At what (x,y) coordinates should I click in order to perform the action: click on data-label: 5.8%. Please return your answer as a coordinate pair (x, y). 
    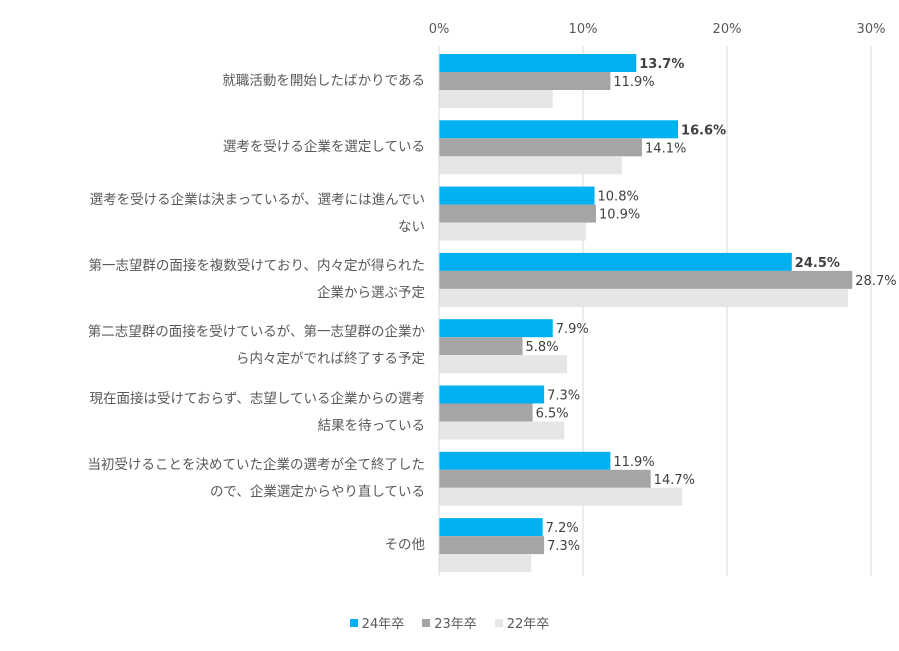
    Looking at the image, I should click on (542, 347).